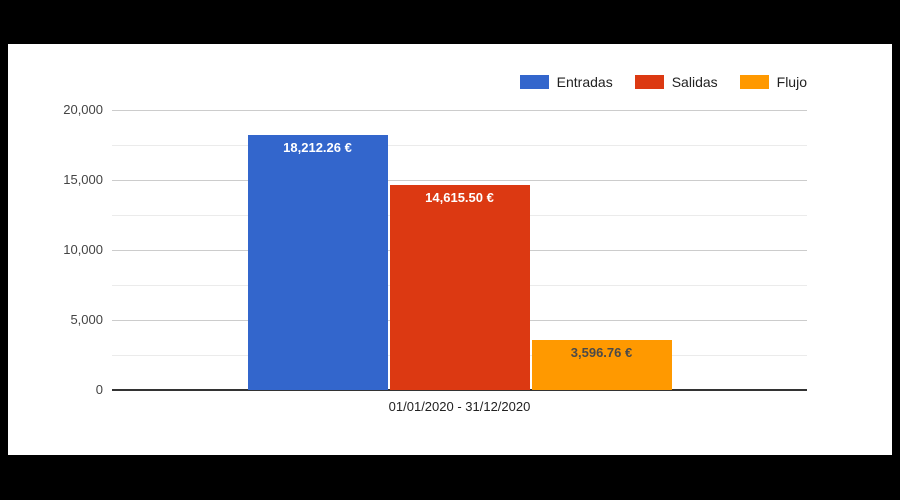 The image size is (900, 500). What do you see at coordinates (459, 198) in the screenshot?
I see `bar-value-label: 14,615.50 €` at bounding box center [459, 198].